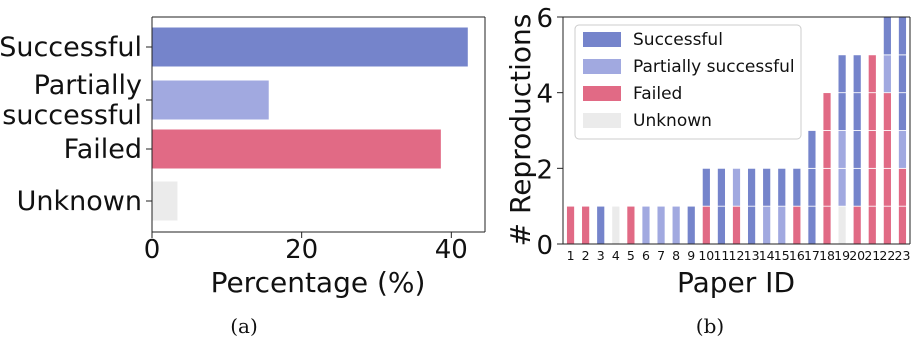 This screenshot has width=917, height=338. I want to click on b-xtick-label-6: 6, so click(646, 255).